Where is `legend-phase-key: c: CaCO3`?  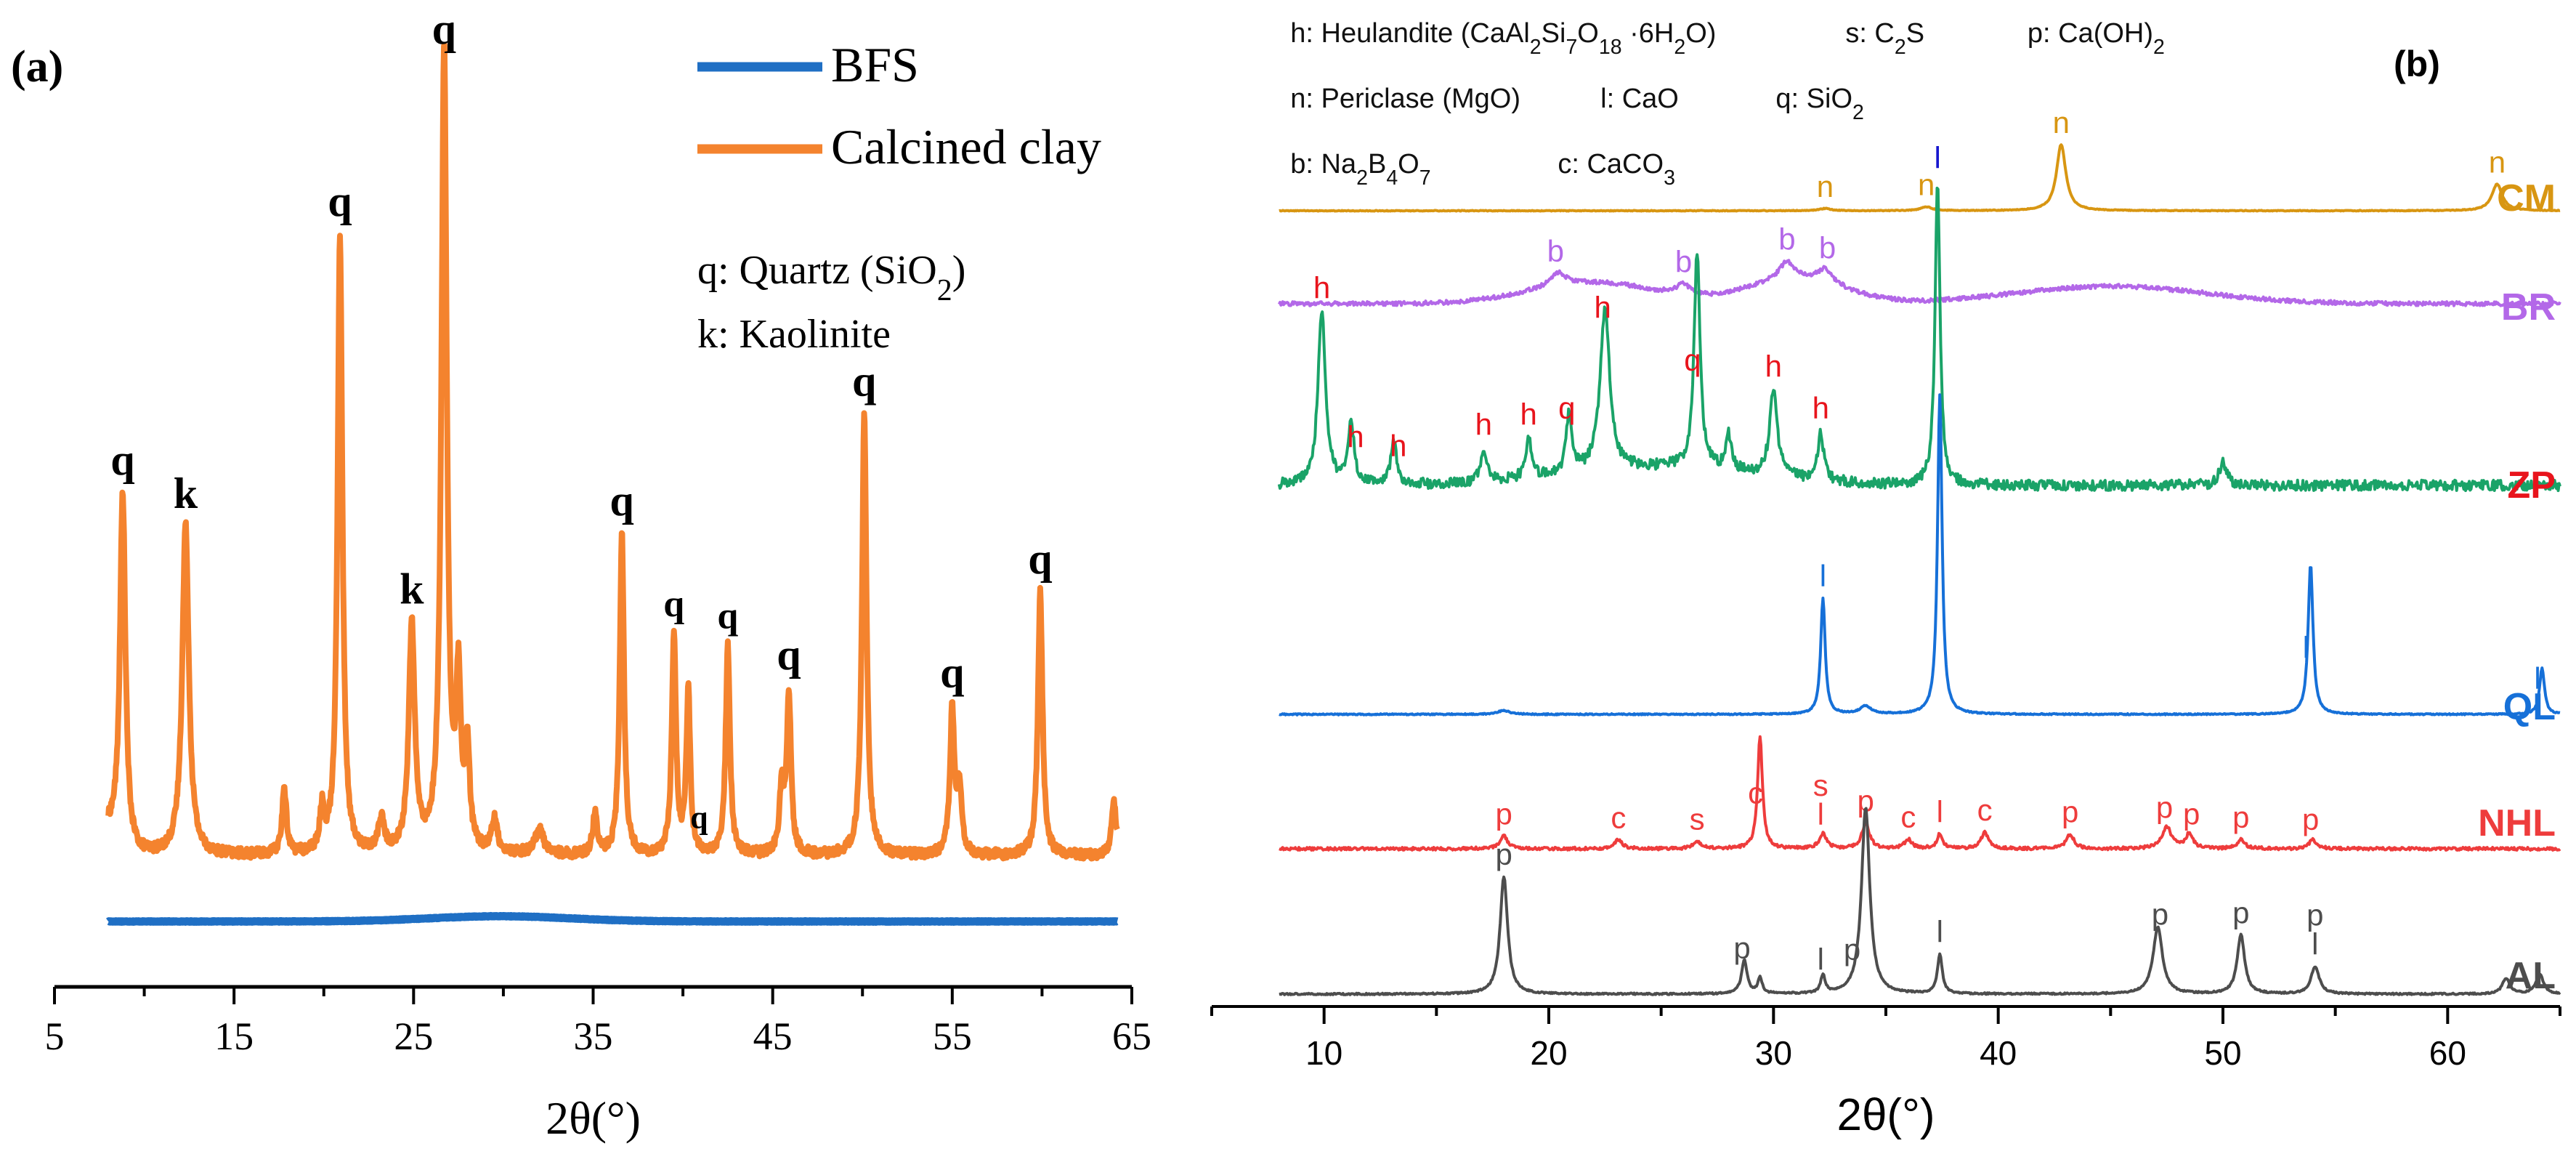 legend-phase-key: c: CaCO3 is located at coordinates (1616, 169).